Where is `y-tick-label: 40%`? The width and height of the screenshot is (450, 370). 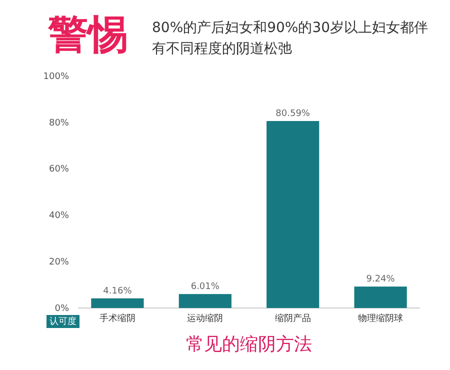 y-tick-label: 40% is located at coordinates (59, 216).